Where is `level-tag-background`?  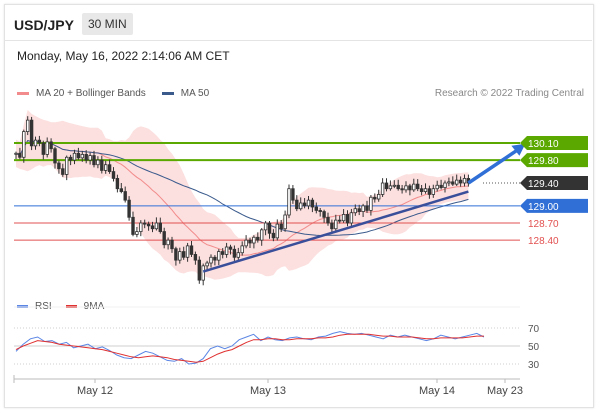
level-tag-background is located at coordinates (554, 143).